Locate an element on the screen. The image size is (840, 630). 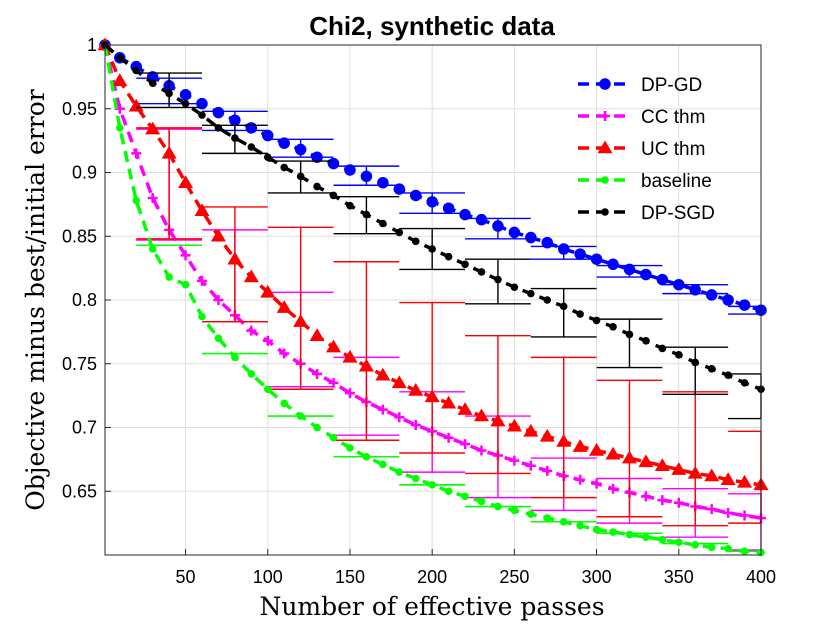
legend-label-dp-sgd: DP-SGD is located at coordinates (678, 213).